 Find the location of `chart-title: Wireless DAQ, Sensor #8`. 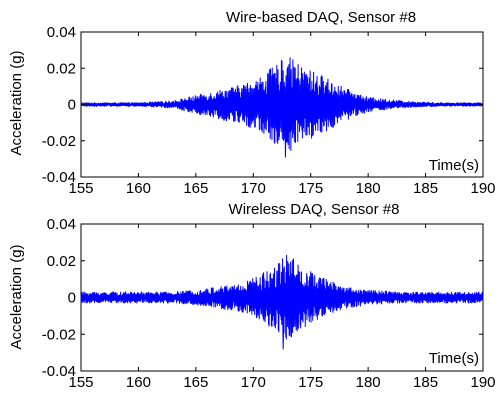

chart-title: Wireless DAQ, Sensor #8 is located at coordinates (314, 209).